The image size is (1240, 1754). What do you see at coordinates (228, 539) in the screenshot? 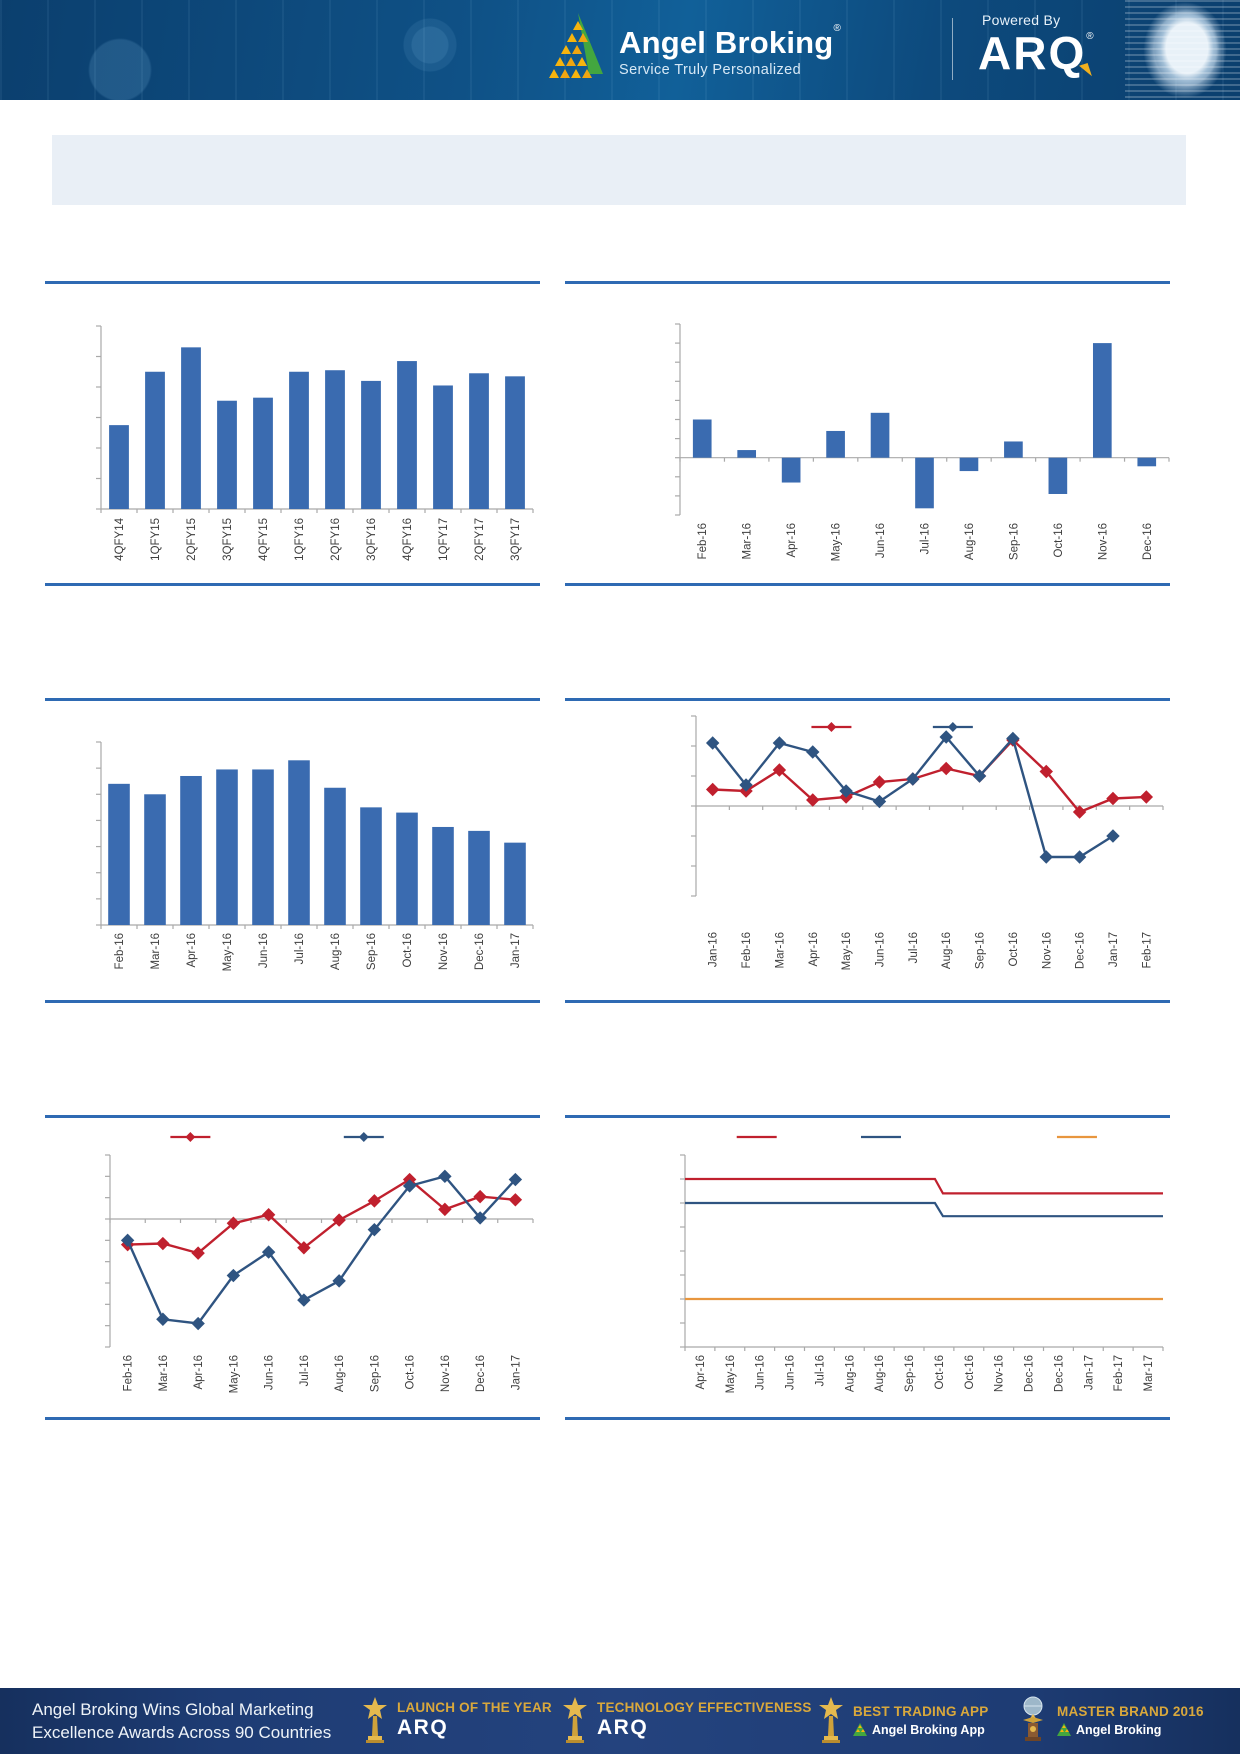
I see `svg-text: 3QFY15` at bounding box center [228, 539].